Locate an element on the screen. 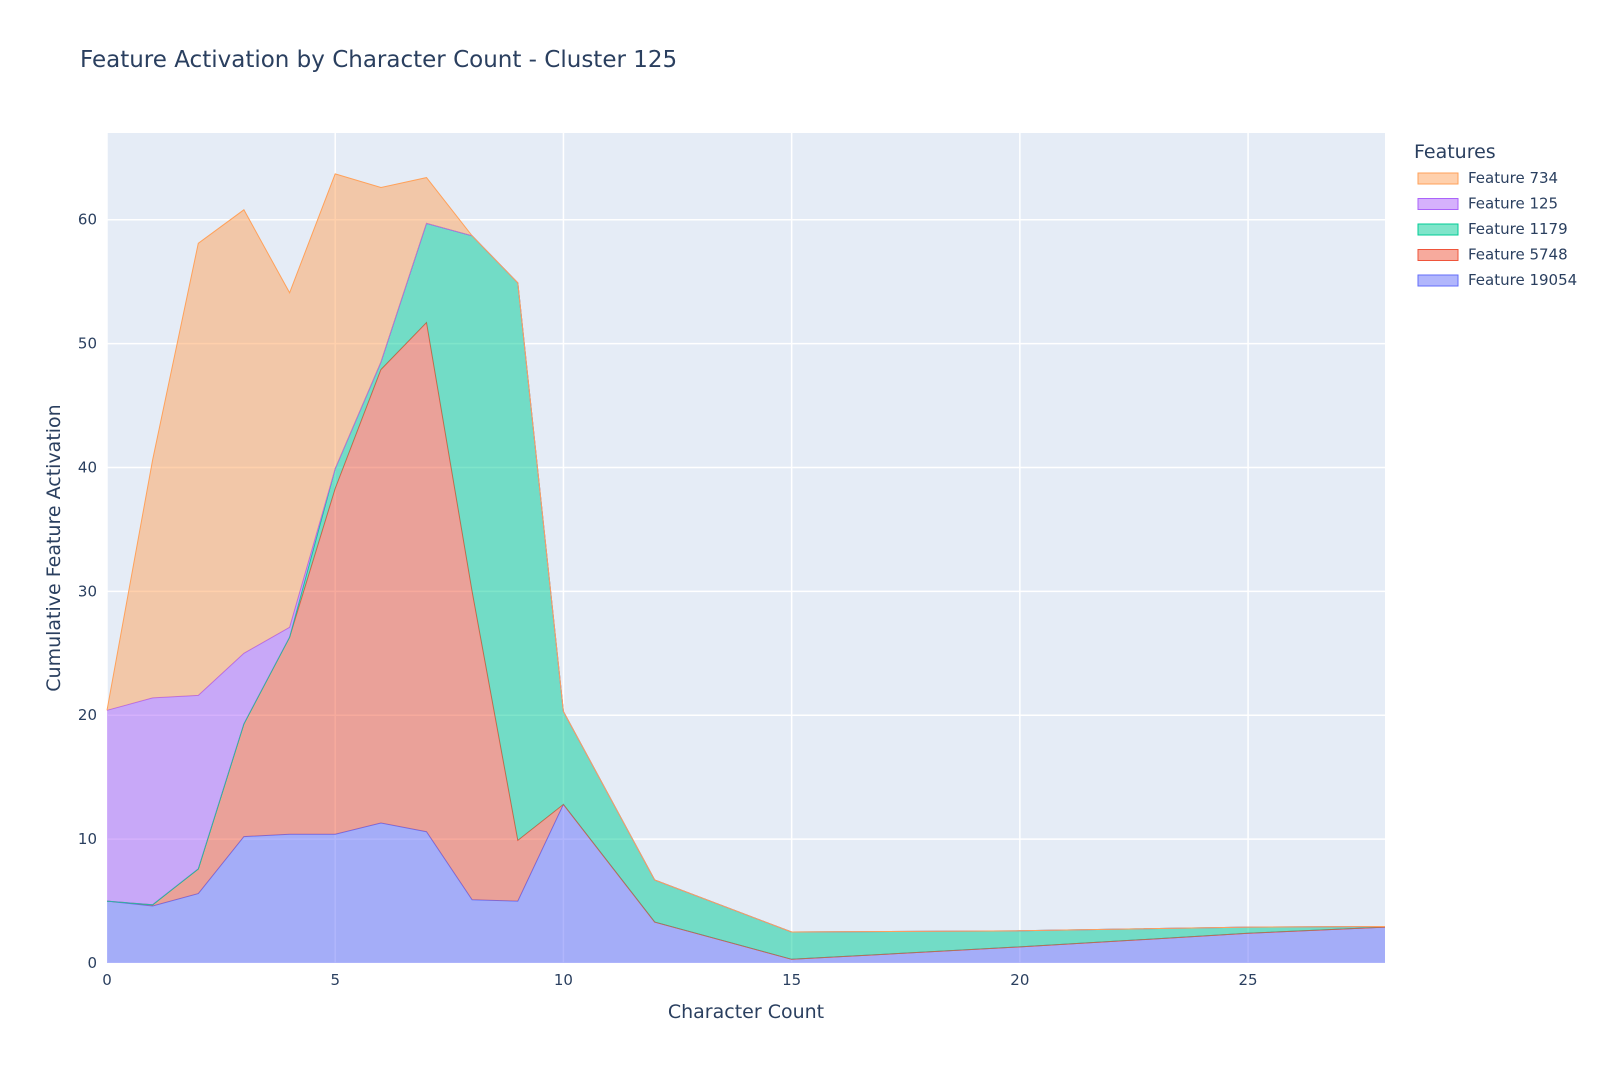  legend-item: Feature 5748 is located at coordinates (1492, 255).